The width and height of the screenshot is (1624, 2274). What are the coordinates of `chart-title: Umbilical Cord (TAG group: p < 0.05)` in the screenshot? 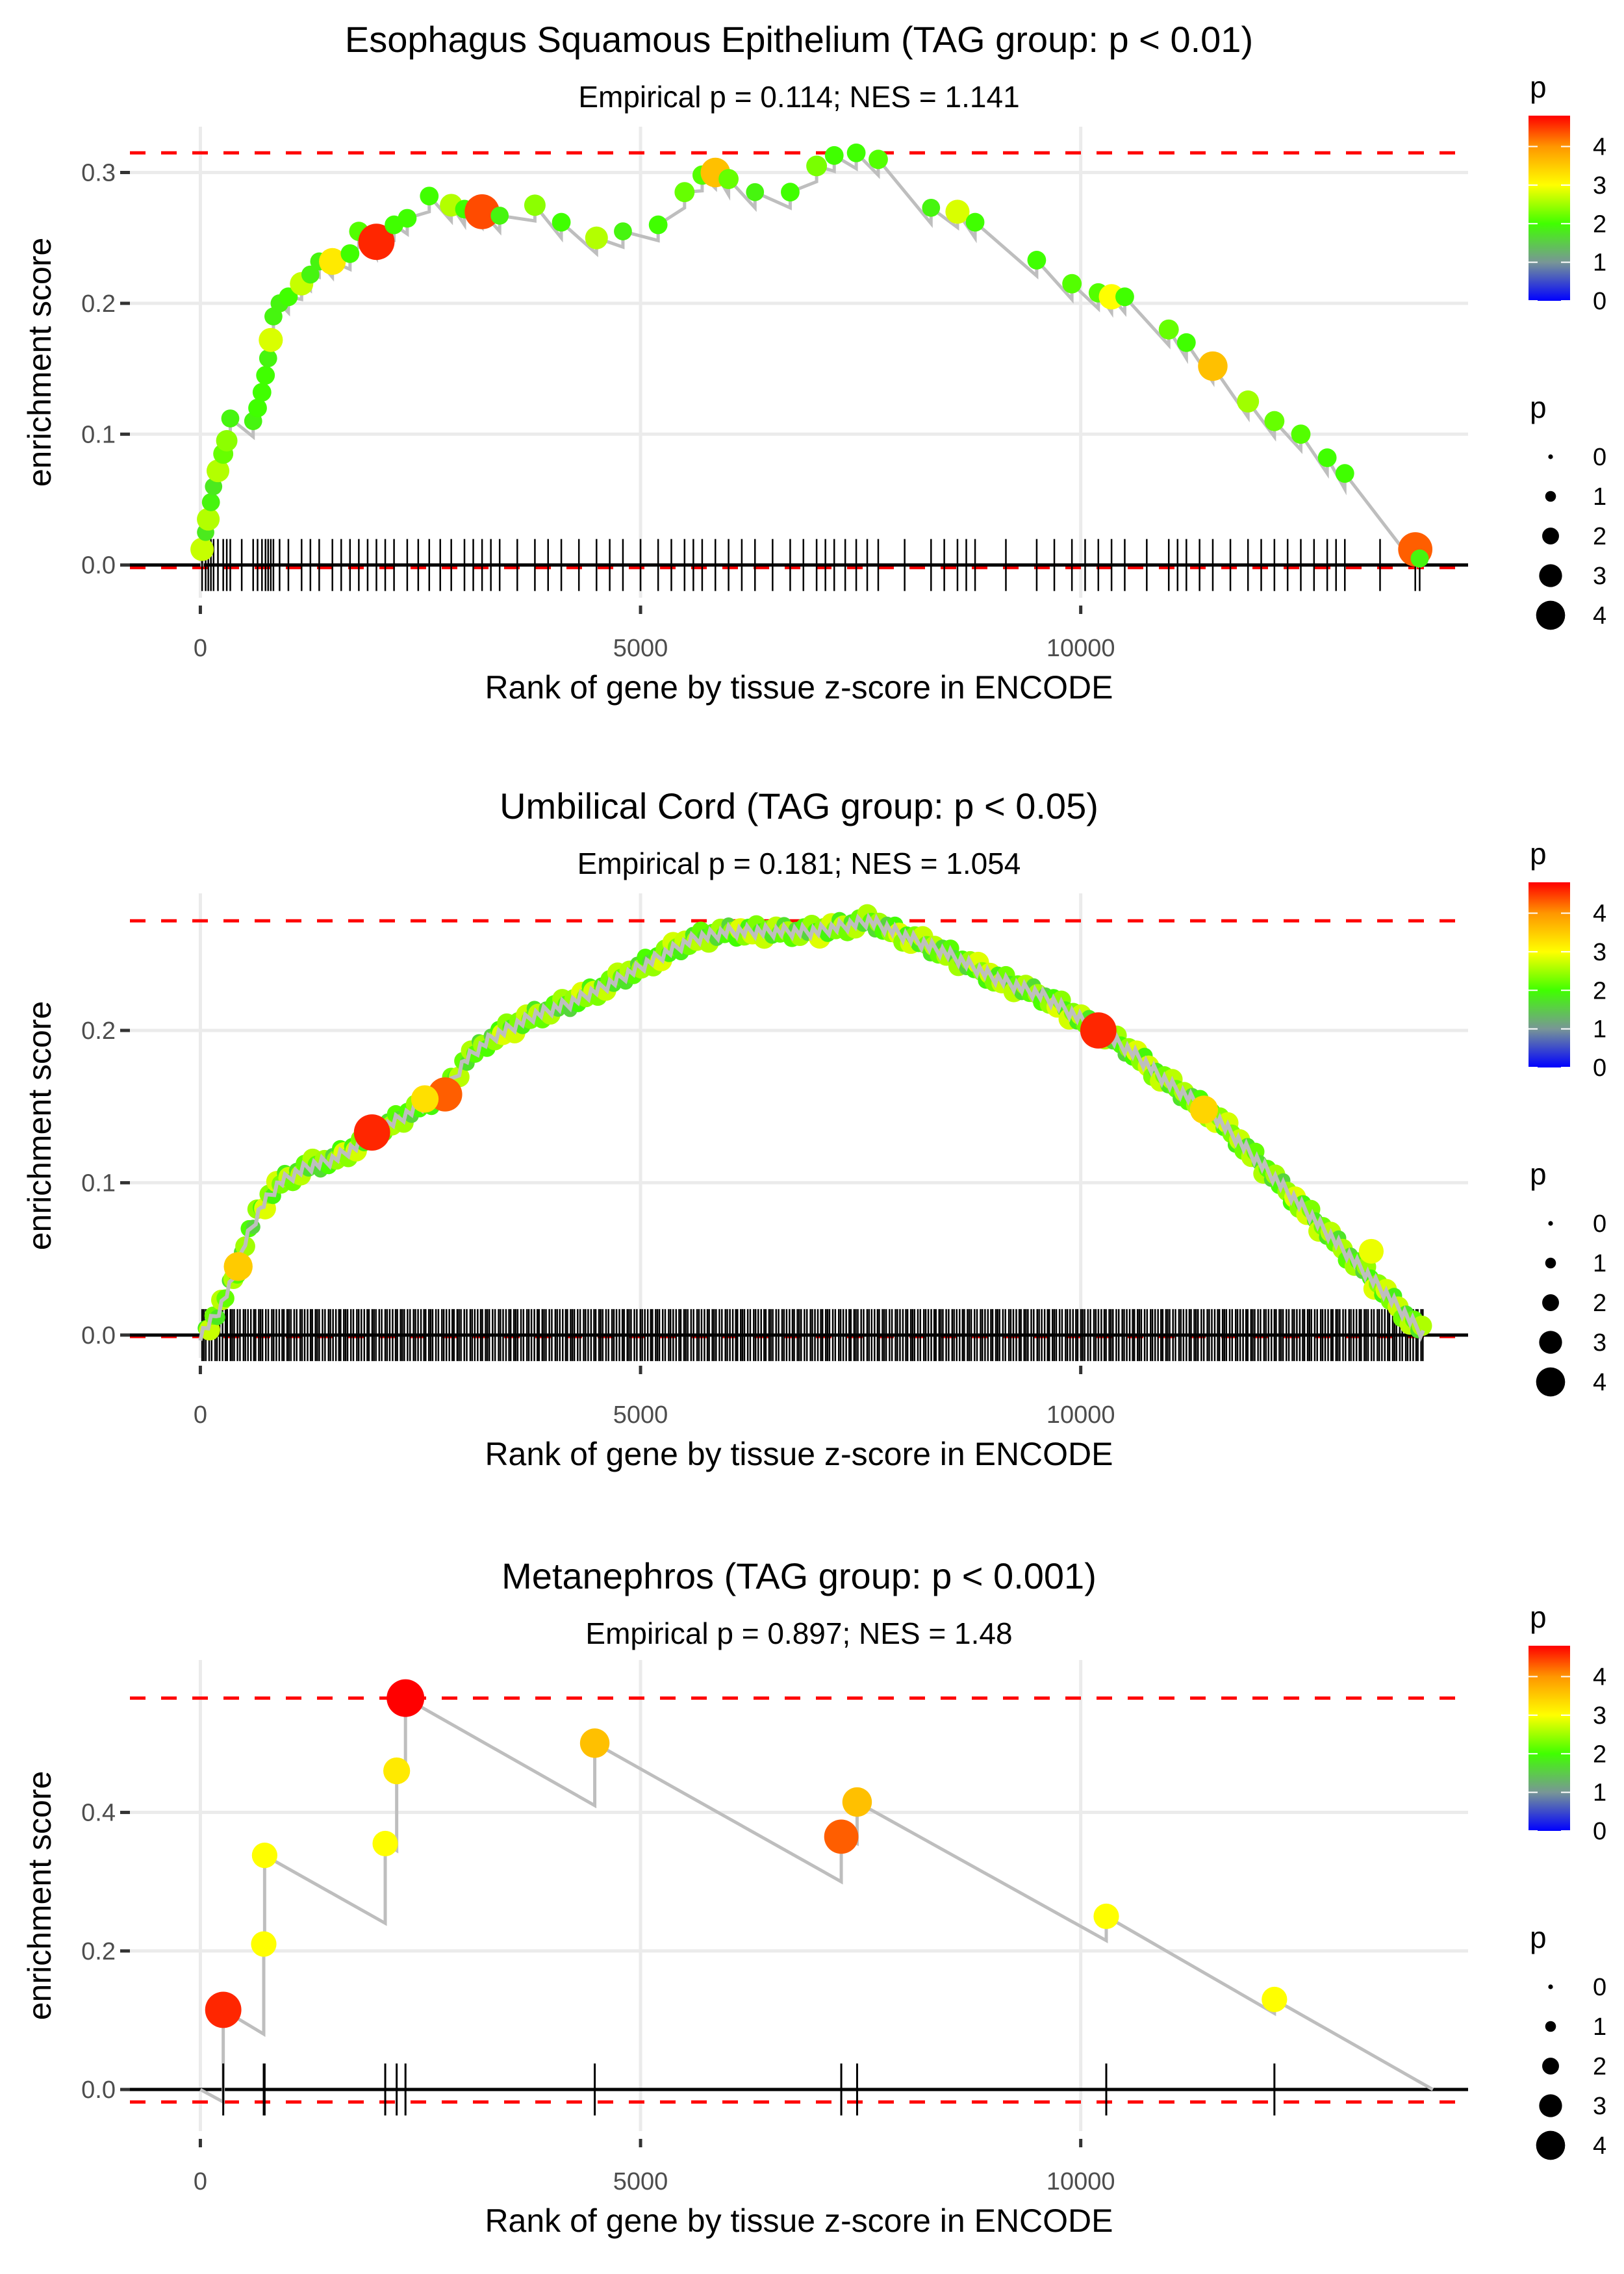 It's located at (799, 806).